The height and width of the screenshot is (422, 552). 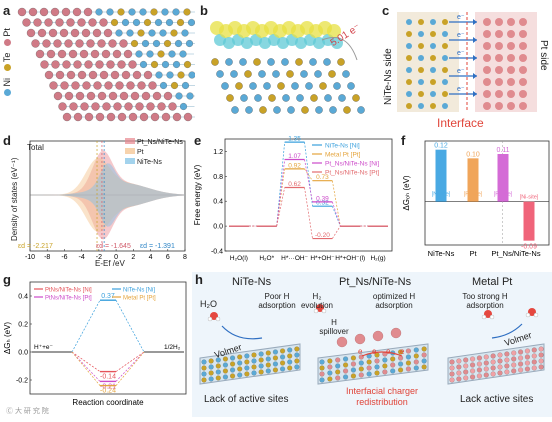 What do you see at coordinates (441, 146) in the screenshot?
I see `bar-value-label: 0.12` at bounding box center [441, 146].